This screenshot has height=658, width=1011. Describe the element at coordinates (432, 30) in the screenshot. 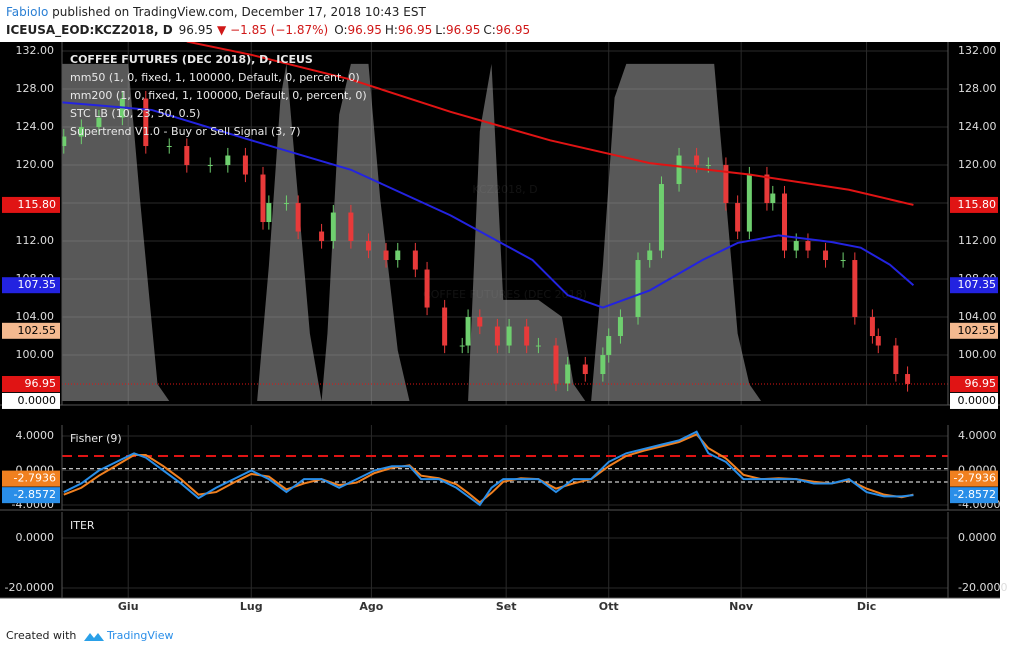

I see `ohlc: O:96.95 H:96.95 L:96.95 C:96.95` at that location.